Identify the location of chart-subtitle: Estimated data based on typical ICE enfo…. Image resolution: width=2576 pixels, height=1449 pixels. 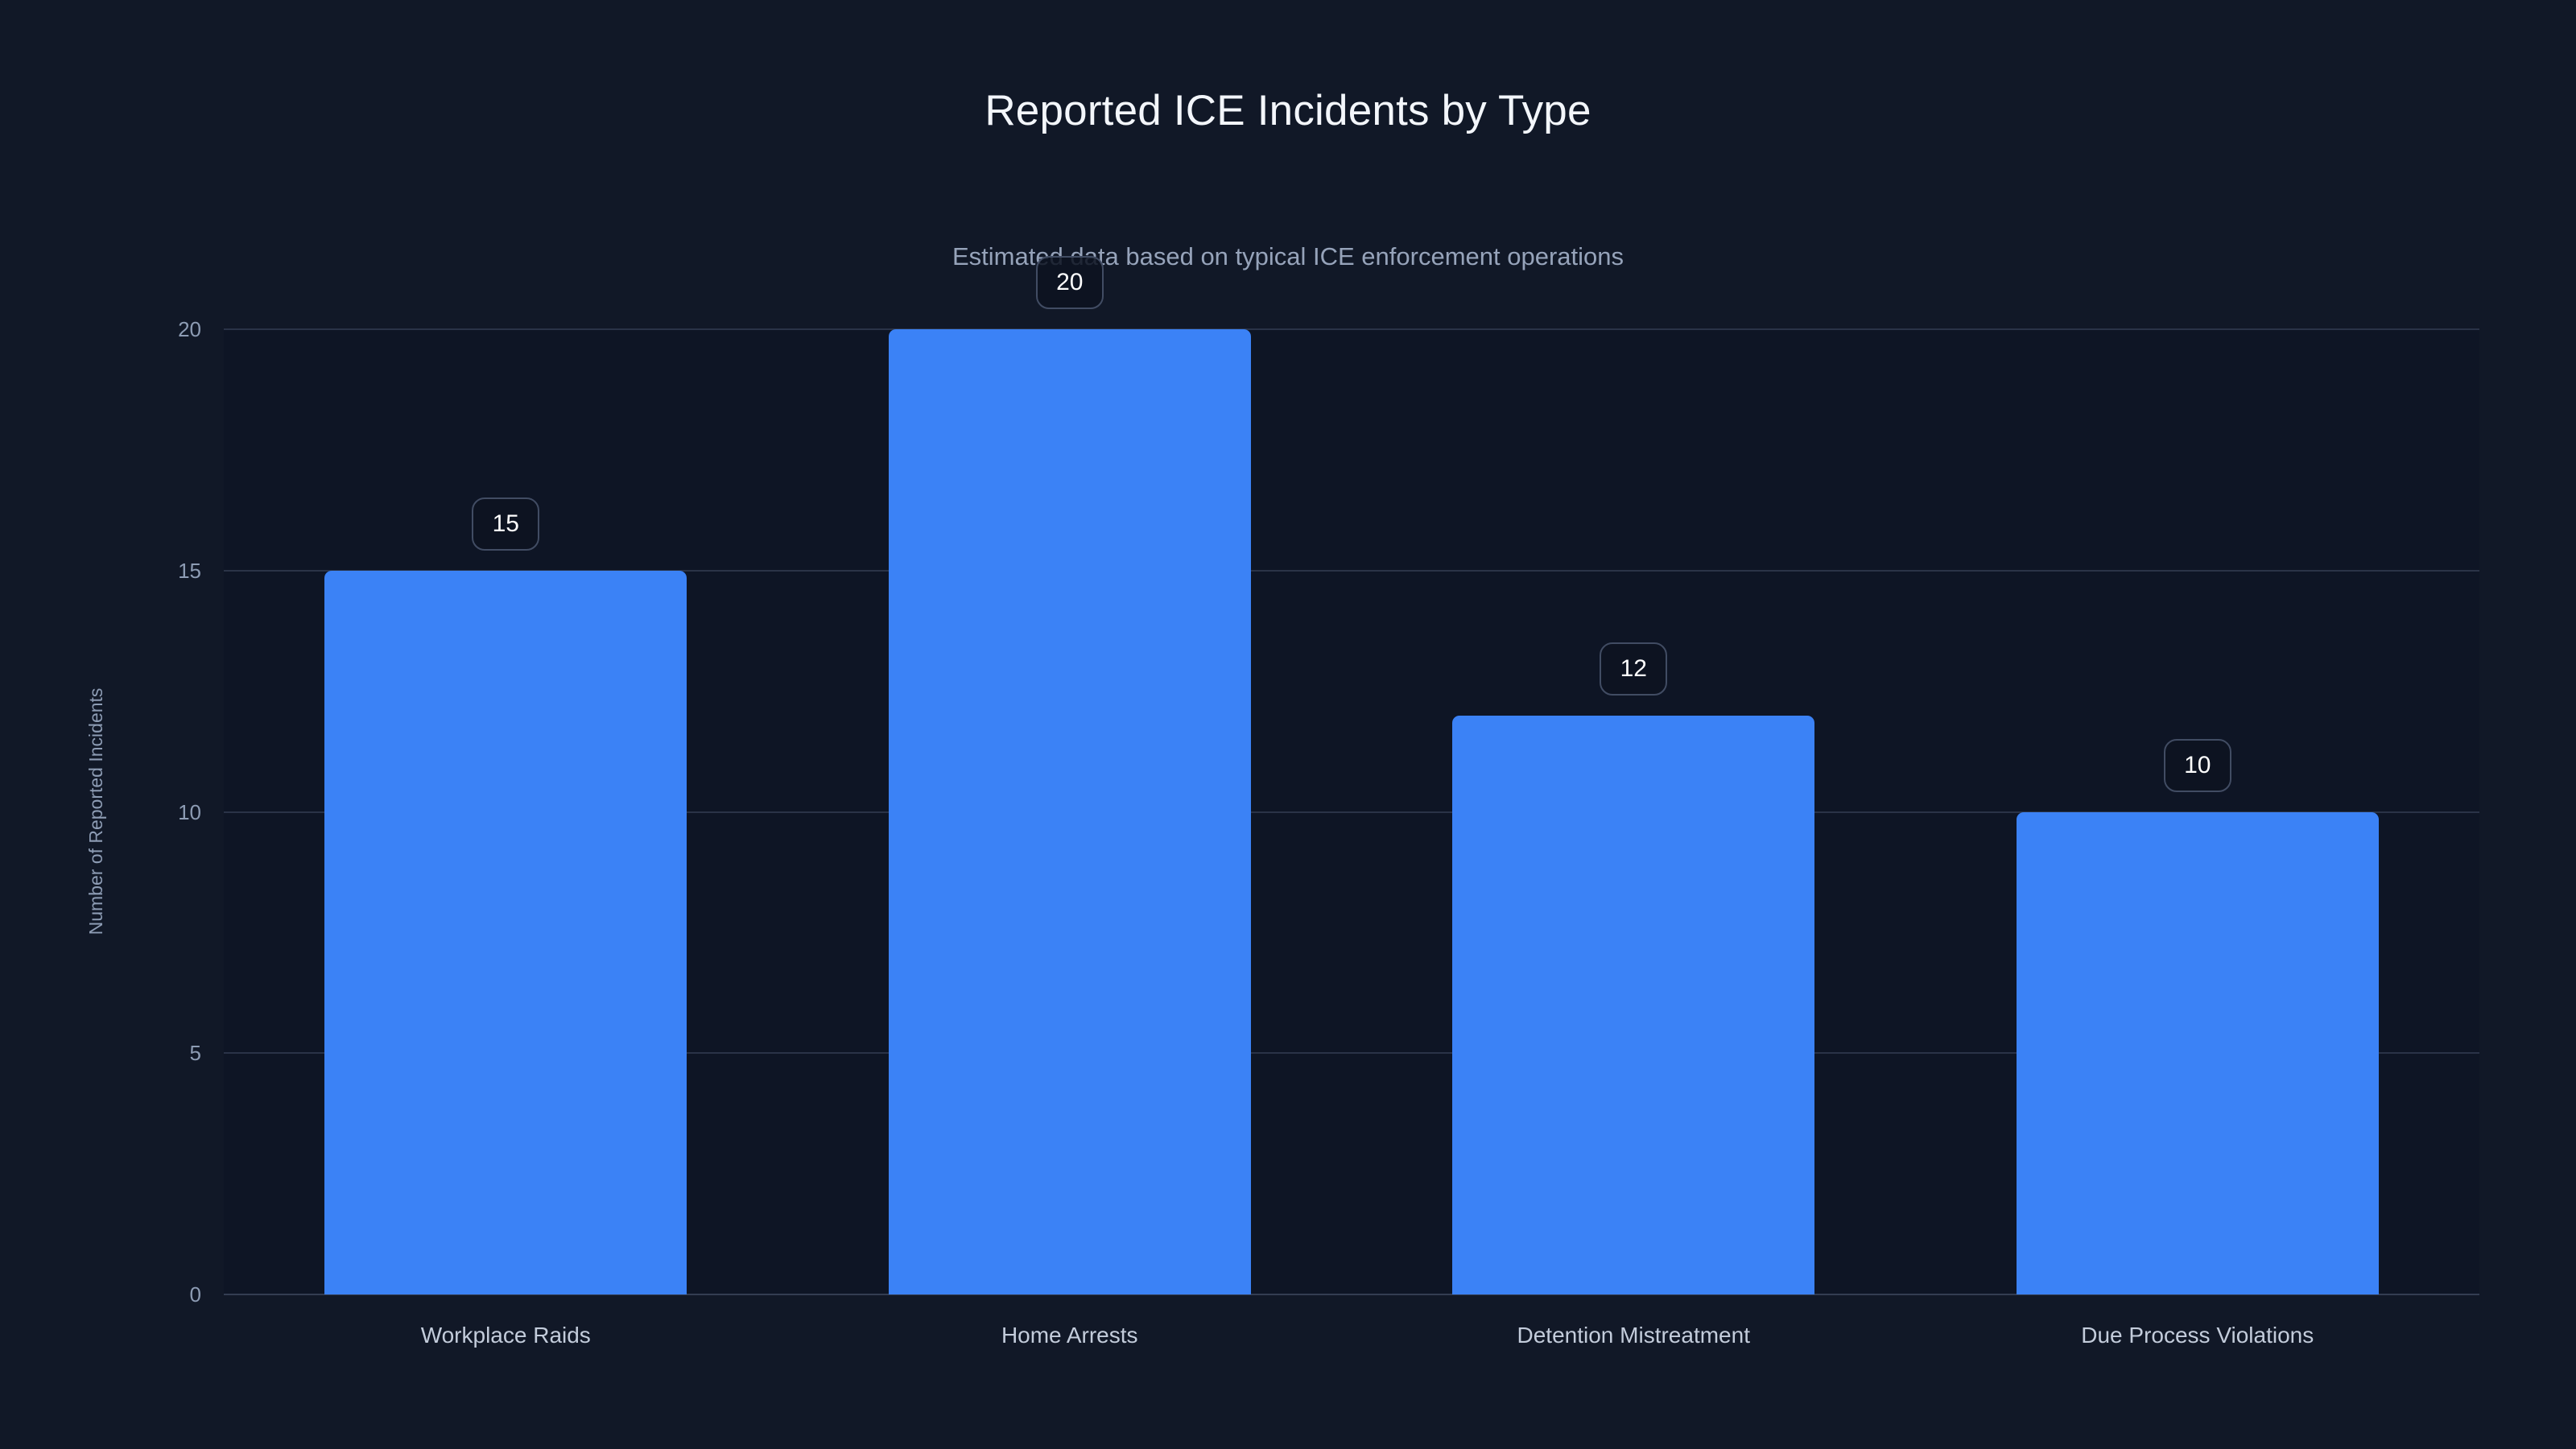
(1288, 256).